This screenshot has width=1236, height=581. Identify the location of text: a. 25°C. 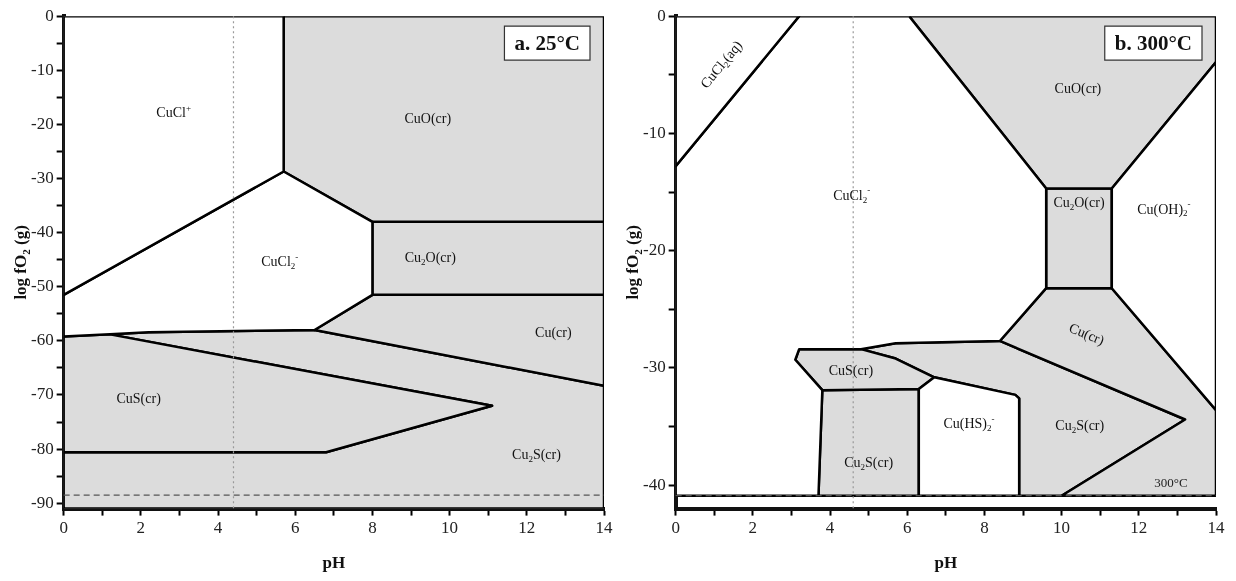
(547, 42).